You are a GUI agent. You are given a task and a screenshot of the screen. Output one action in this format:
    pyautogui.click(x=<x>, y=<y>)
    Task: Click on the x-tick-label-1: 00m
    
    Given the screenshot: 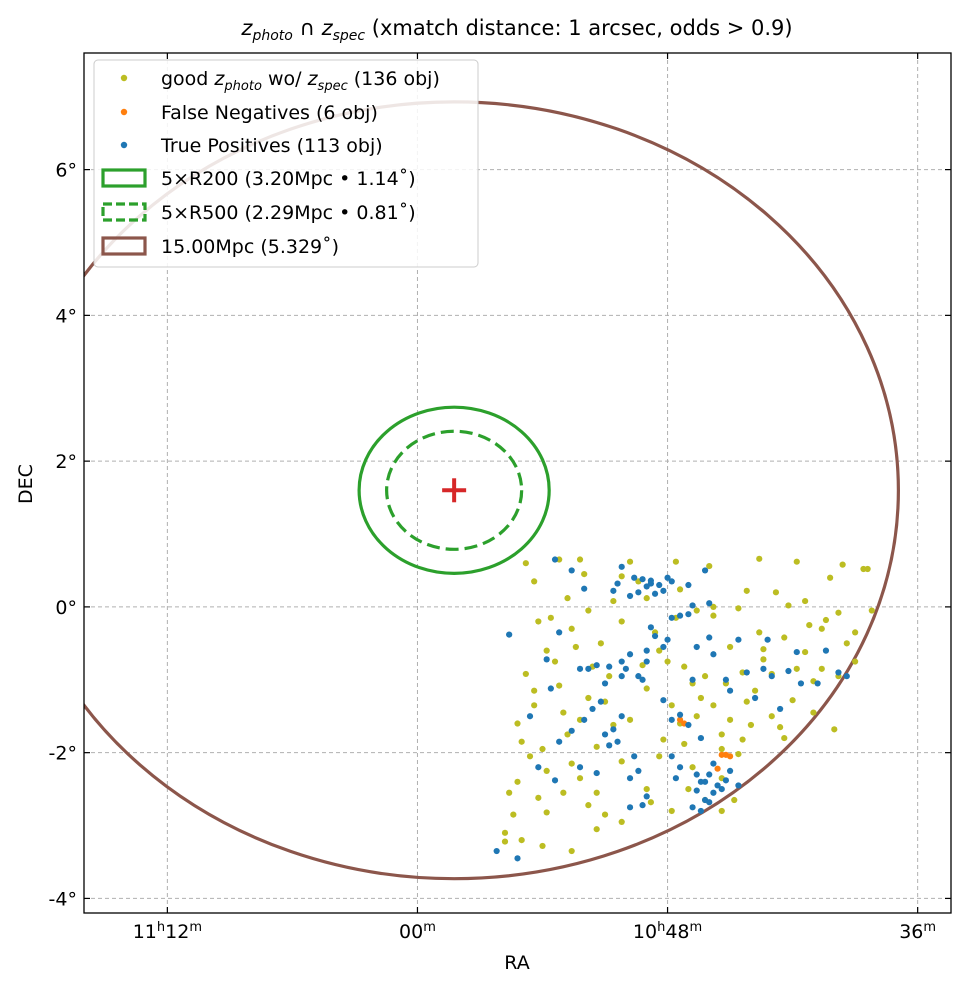 What is the action you would take?
    pyautogui.click(x=417, y=931)
    